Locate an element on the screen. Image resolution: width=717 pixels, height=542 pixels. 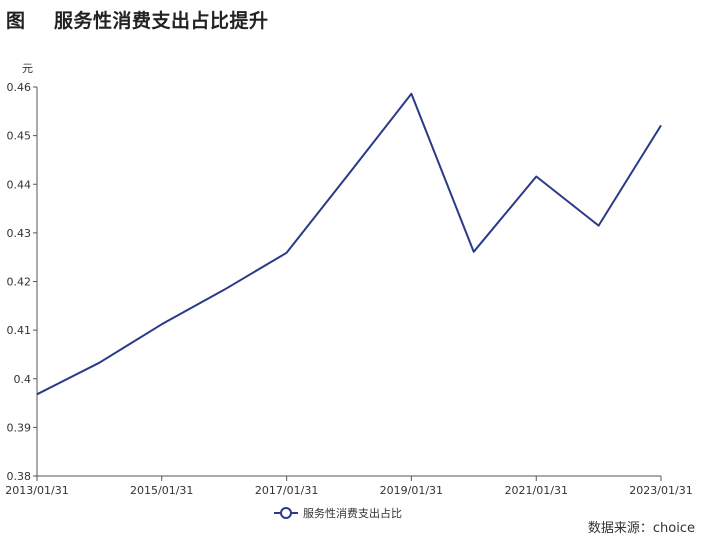
y-axis: 0.38 0.39 0.4 0.41 0.42 0.43 0.44 0.45 0.46 元 is located at coordinates (22, 272).